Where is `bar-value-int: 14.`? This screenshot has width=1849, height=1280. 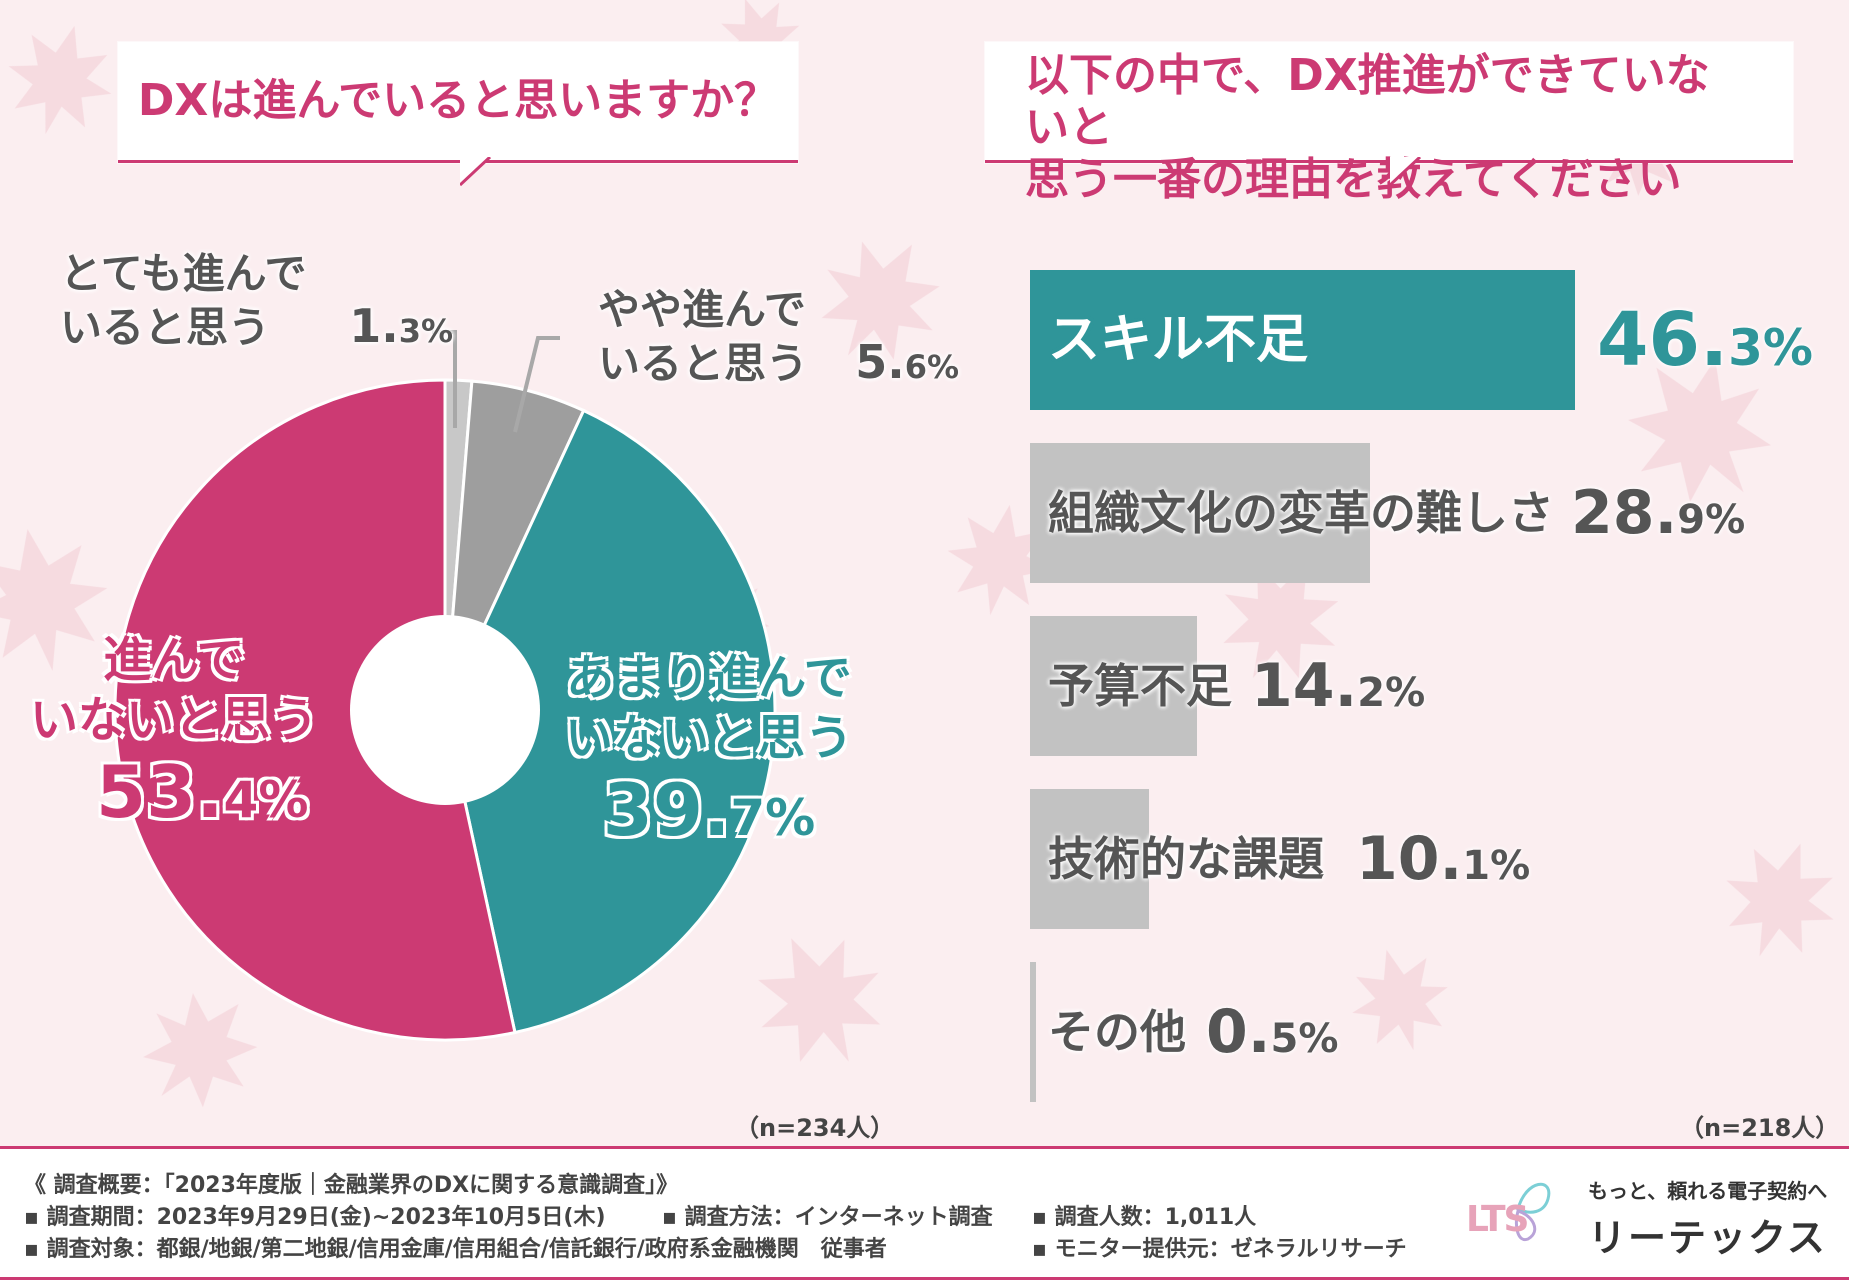
bar-value-int: 14. is located at coordinates (1304, 686).